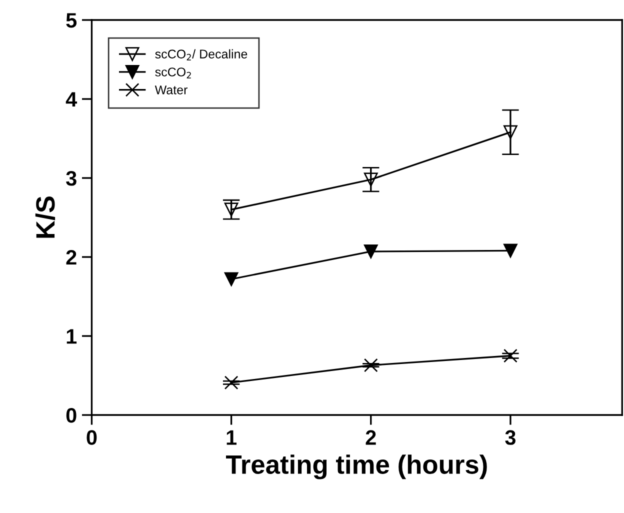 This screenshot has width=624, height=513. What do you see at coordinates (71, 257) in the screenshot?
I see `y-tick-label: 2` at bounding box center [71, 257].